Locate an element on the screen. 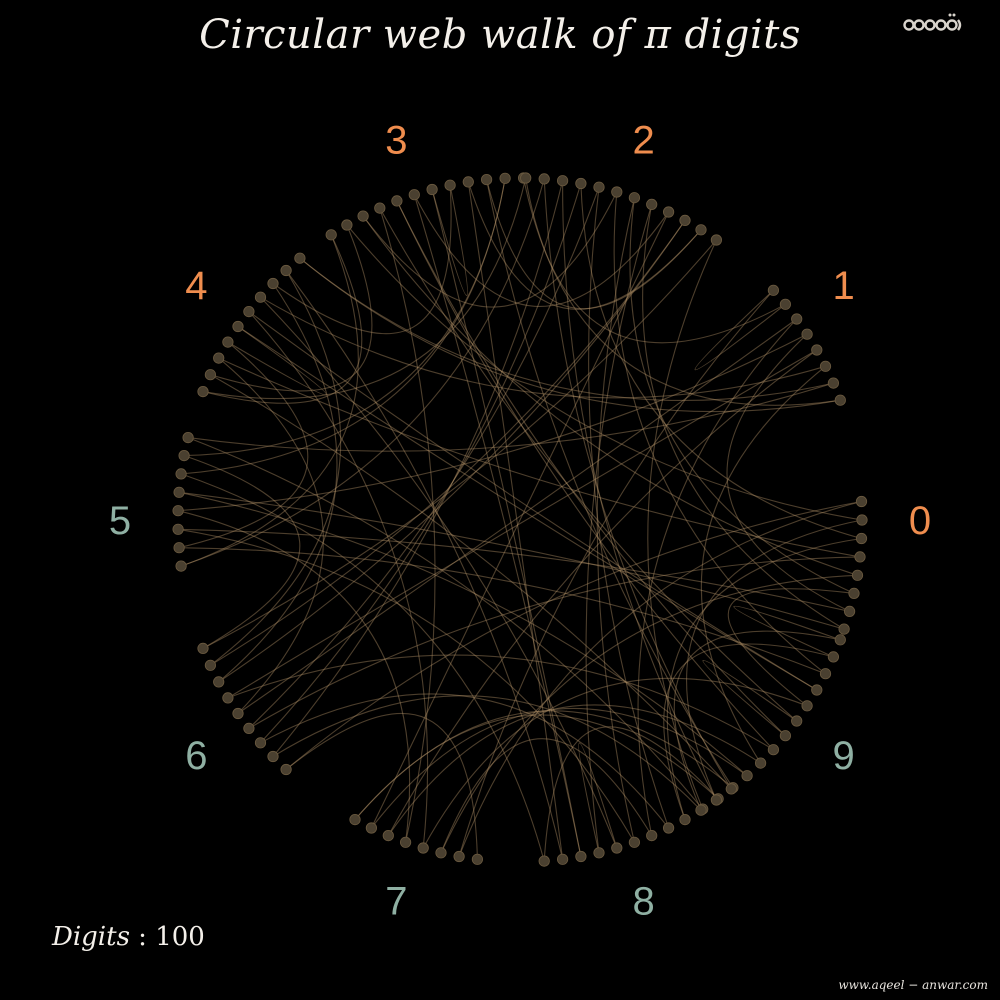  website-credit: www.aqeel − anwar.com is located at coordinates (913, 985).